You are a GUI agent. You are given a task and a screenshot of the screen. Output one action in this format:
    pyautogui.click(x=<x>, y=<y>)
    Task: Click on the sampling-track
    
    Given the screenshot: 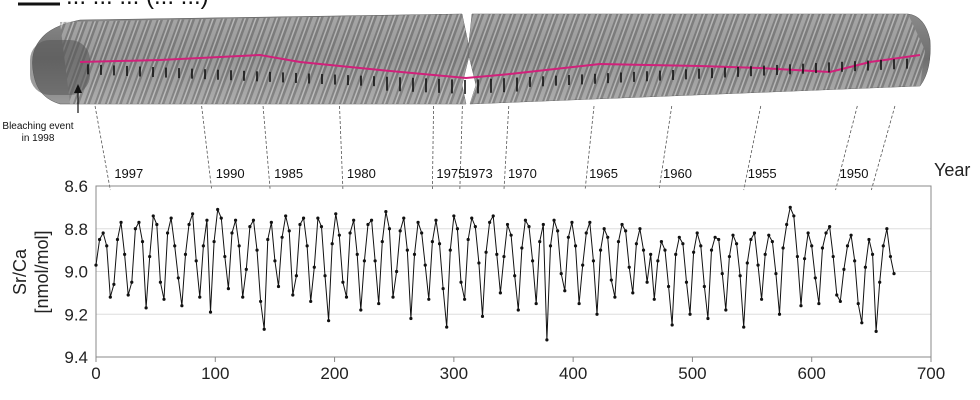 What is the action you would take?
    pyautogui.click(x=500, y=66)
    